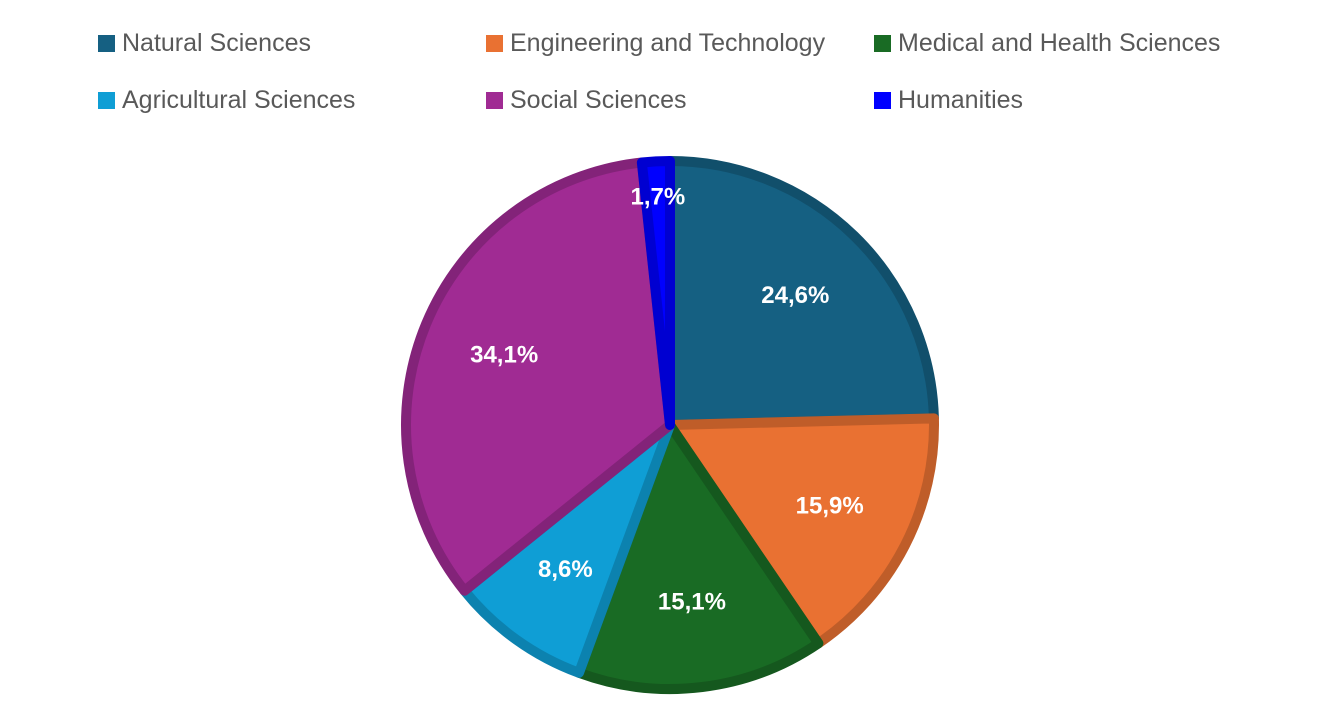 This screenshot has height=722, width=1344. I want to click on legend-item-social-sciences: Social Sciences, so click(680, 100).